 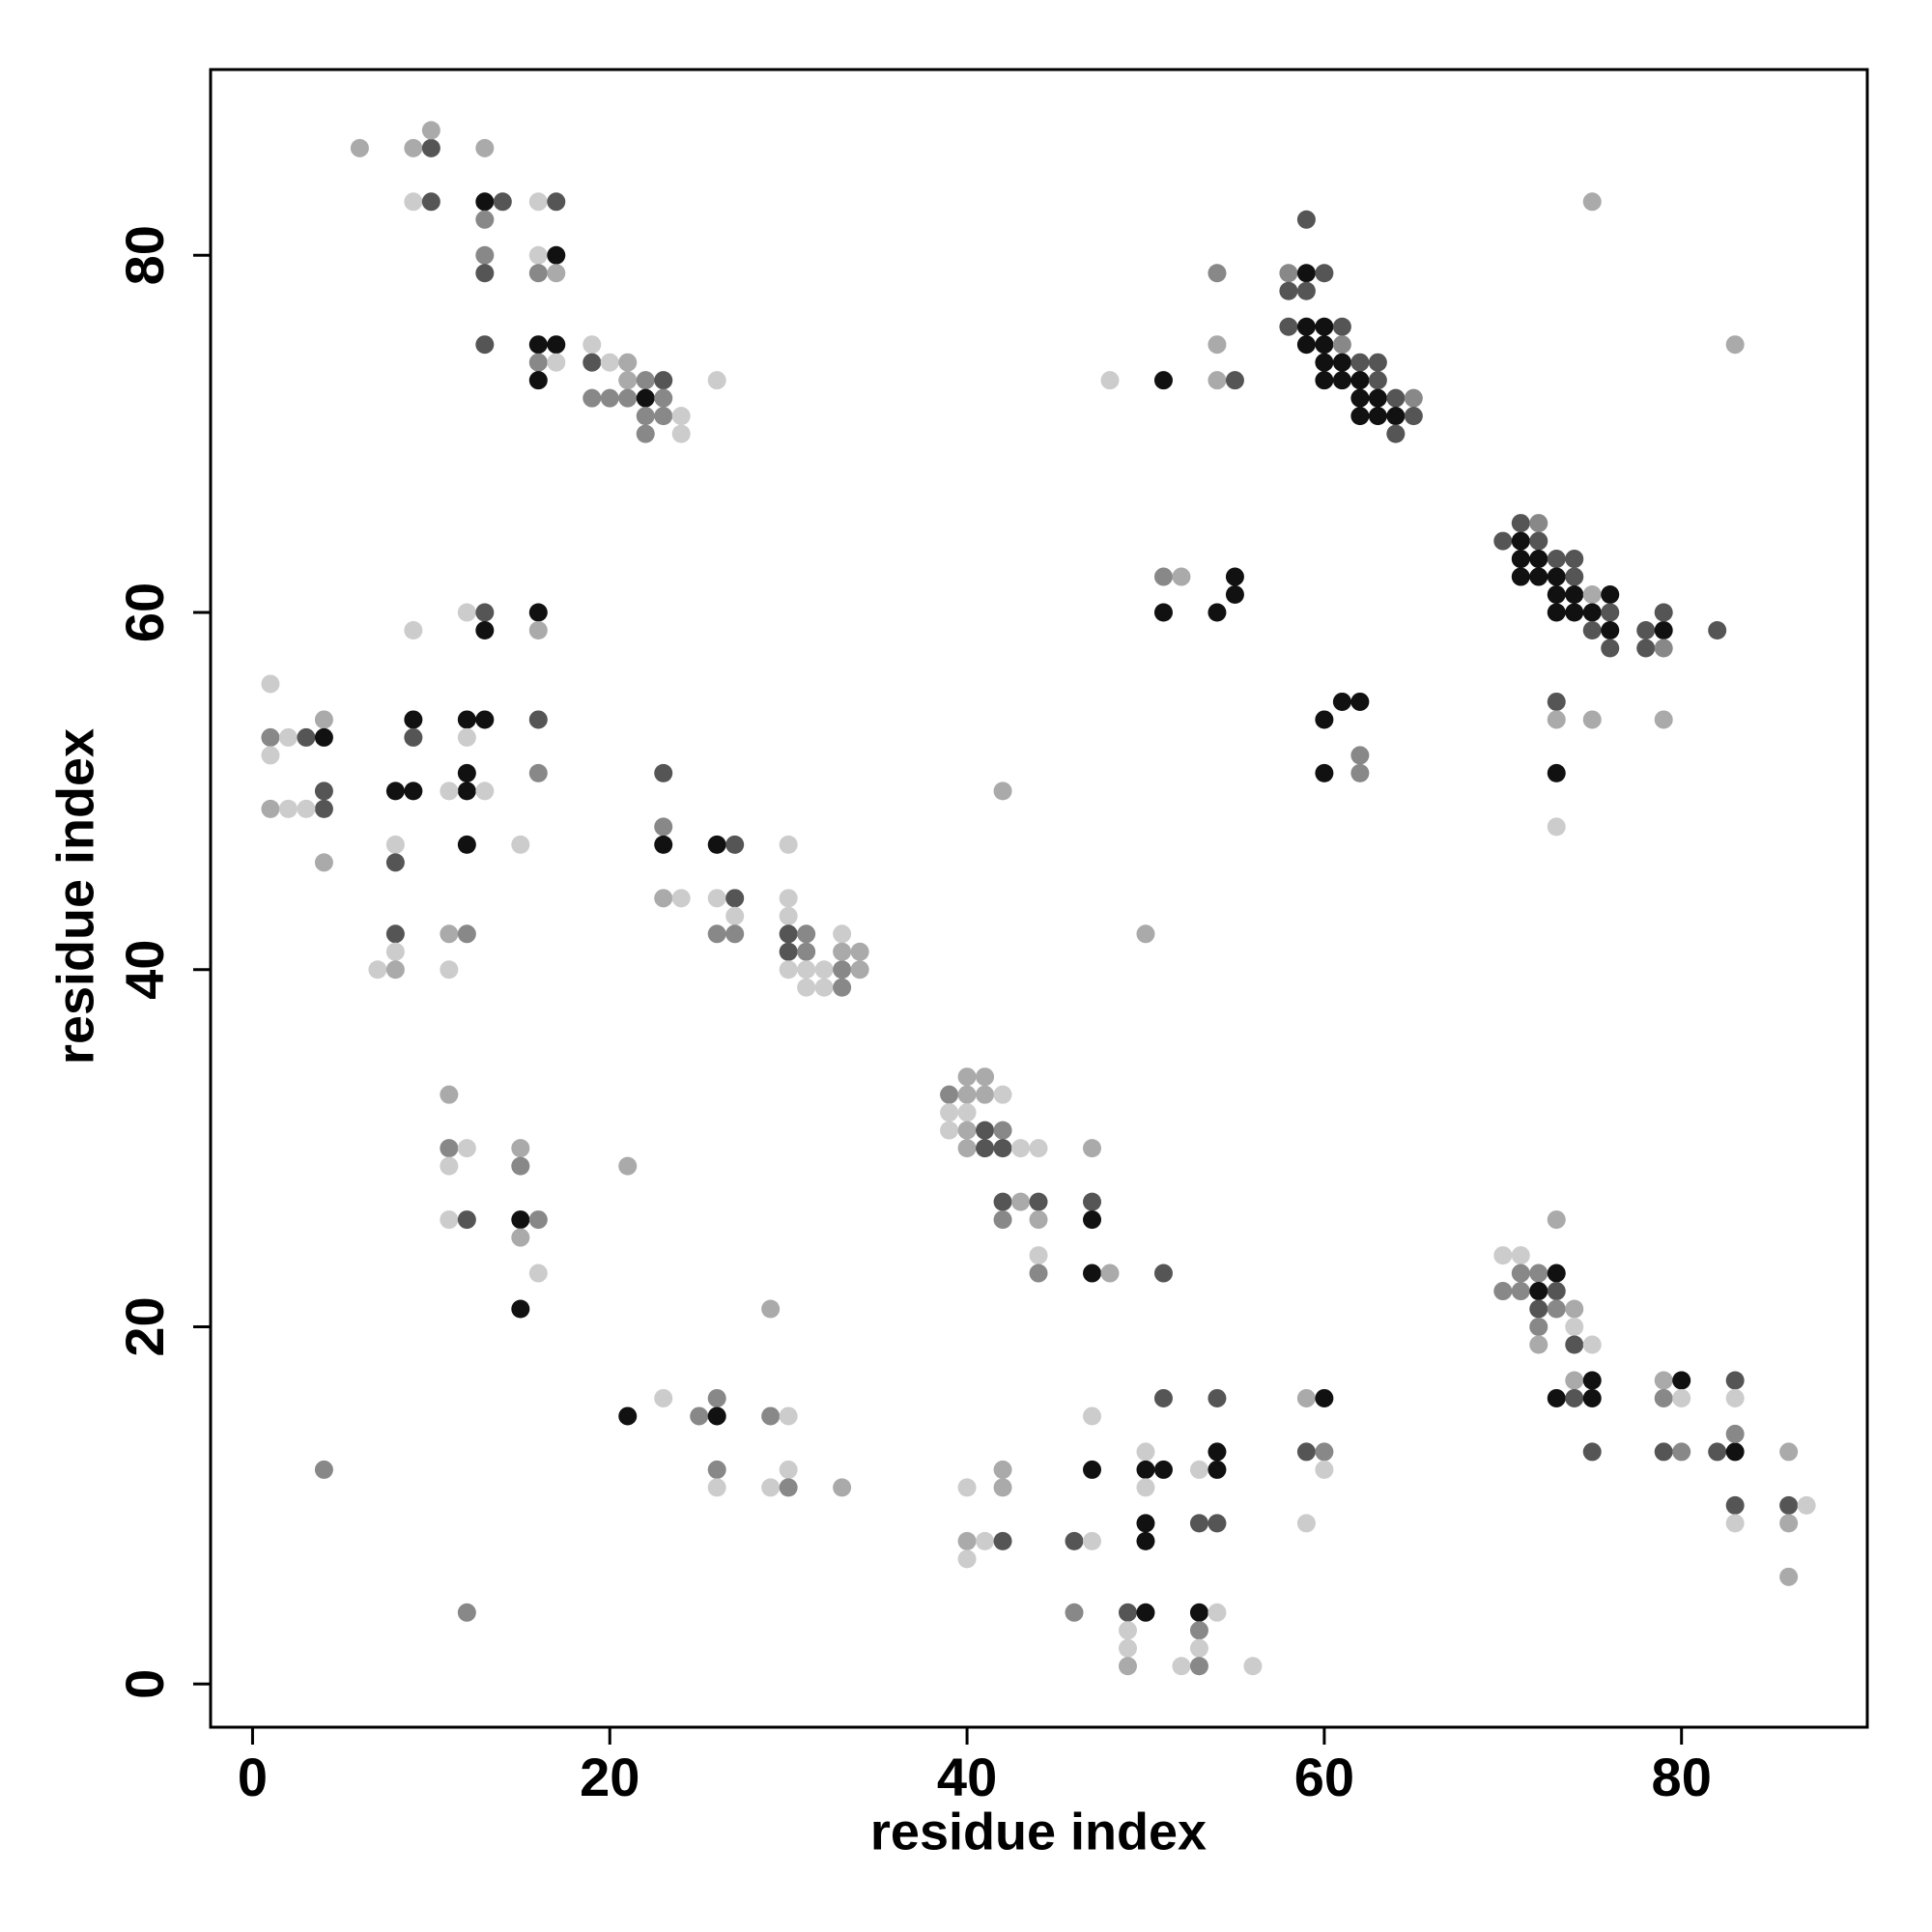 What do you see at coordinates (144, 255) in the screenshot?
I see `y-tick-label: 80` at bounding box center [144, 255].